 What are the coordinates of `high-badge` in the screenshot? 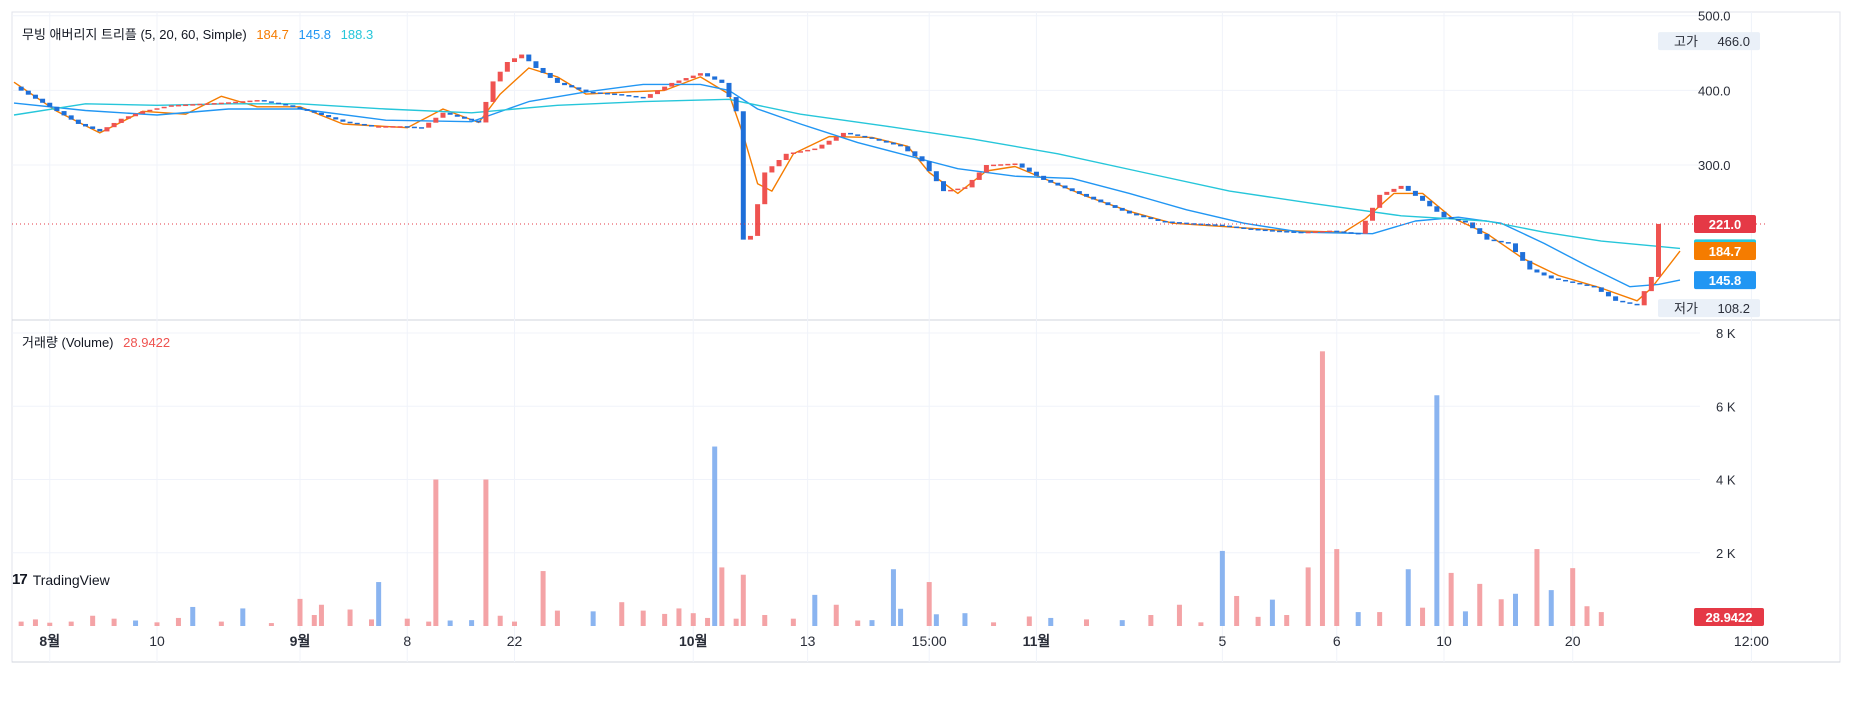 It's located at (1709, 41).